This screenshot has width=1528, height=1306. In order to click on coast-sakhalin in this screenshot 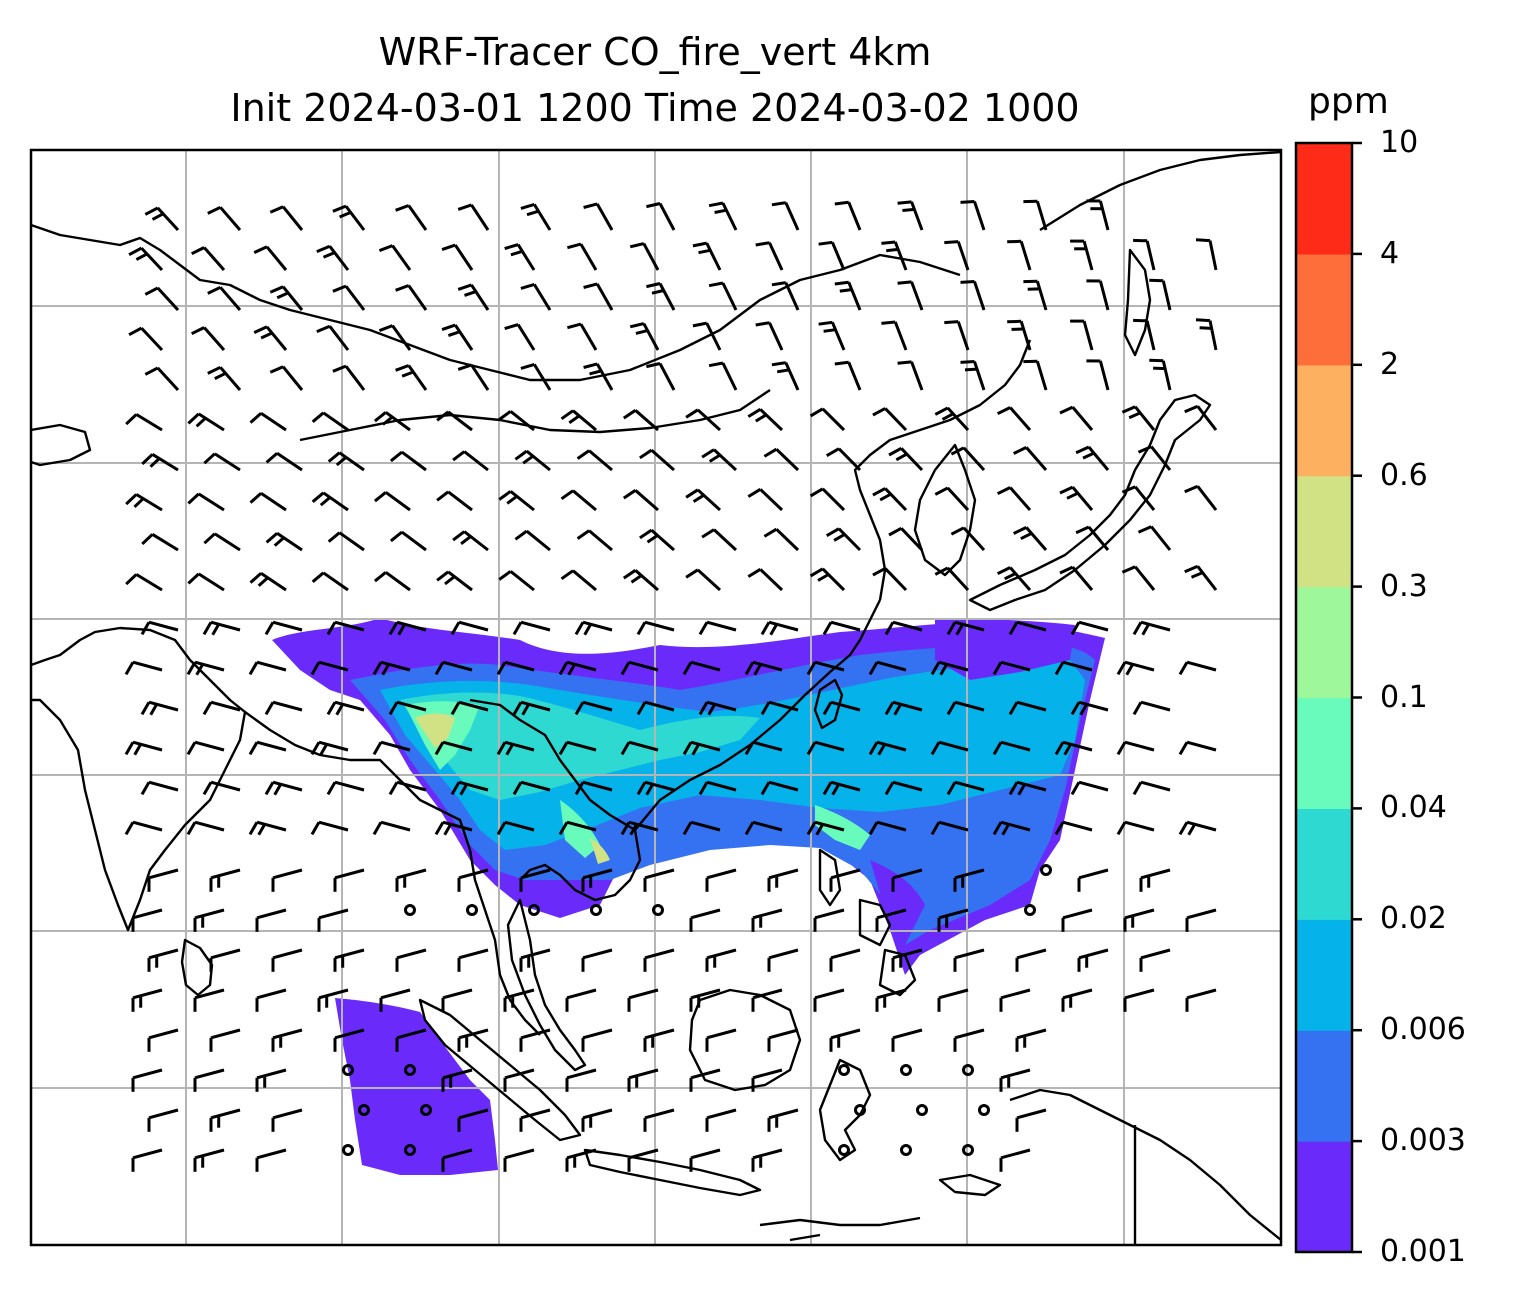, I will do `click(1137, 302)`.